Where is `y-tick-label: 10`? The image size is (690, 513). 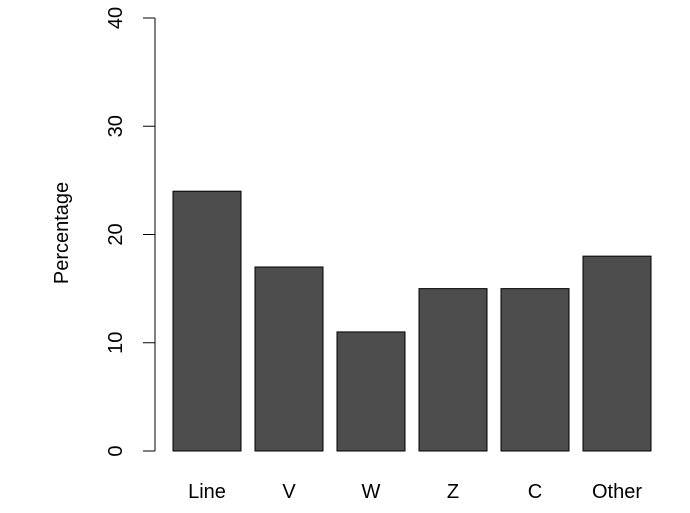
y-tick-label: 10 is located at coordinates (116, 343).